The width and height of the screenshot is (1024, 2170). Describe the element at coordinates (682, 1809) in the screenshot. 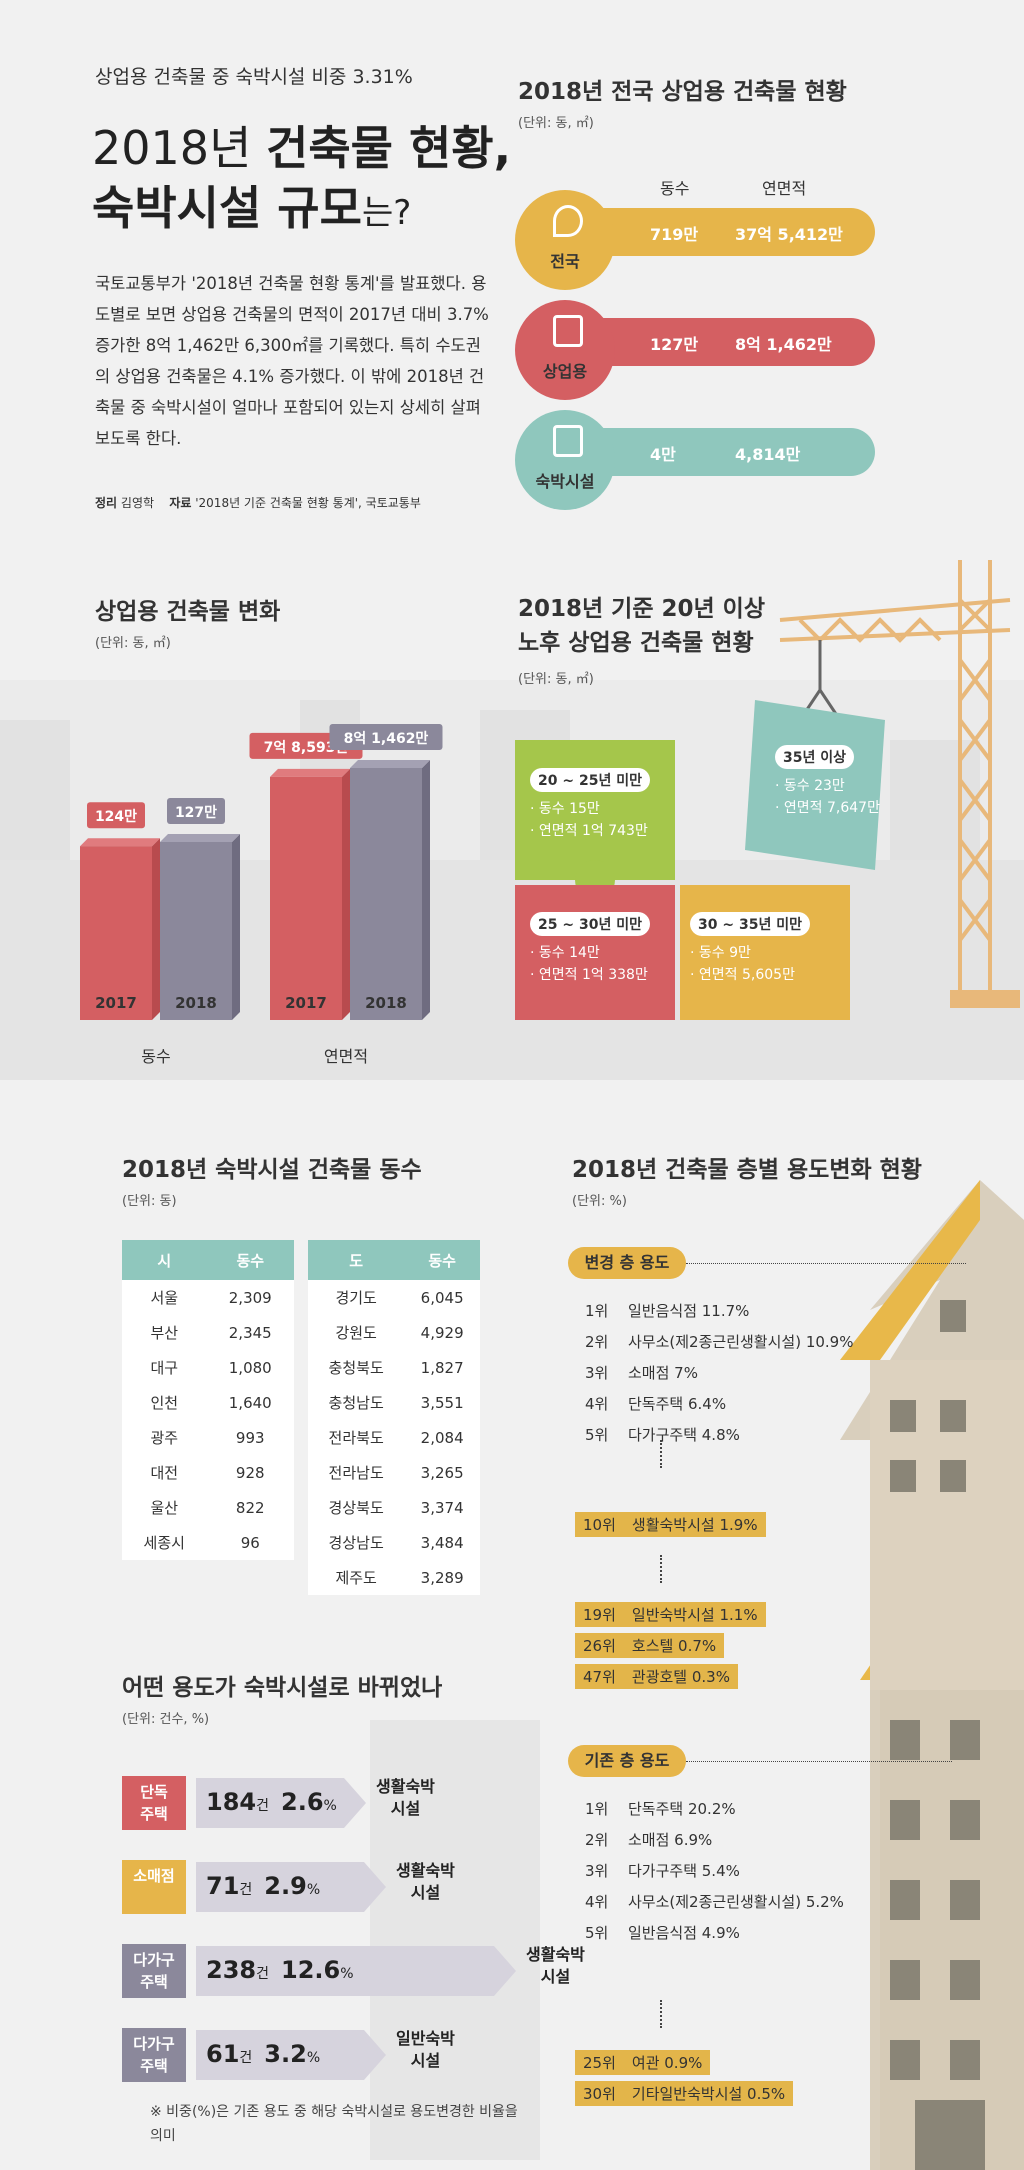

I see `existing-item: 단독주택 20.2%` at that location.